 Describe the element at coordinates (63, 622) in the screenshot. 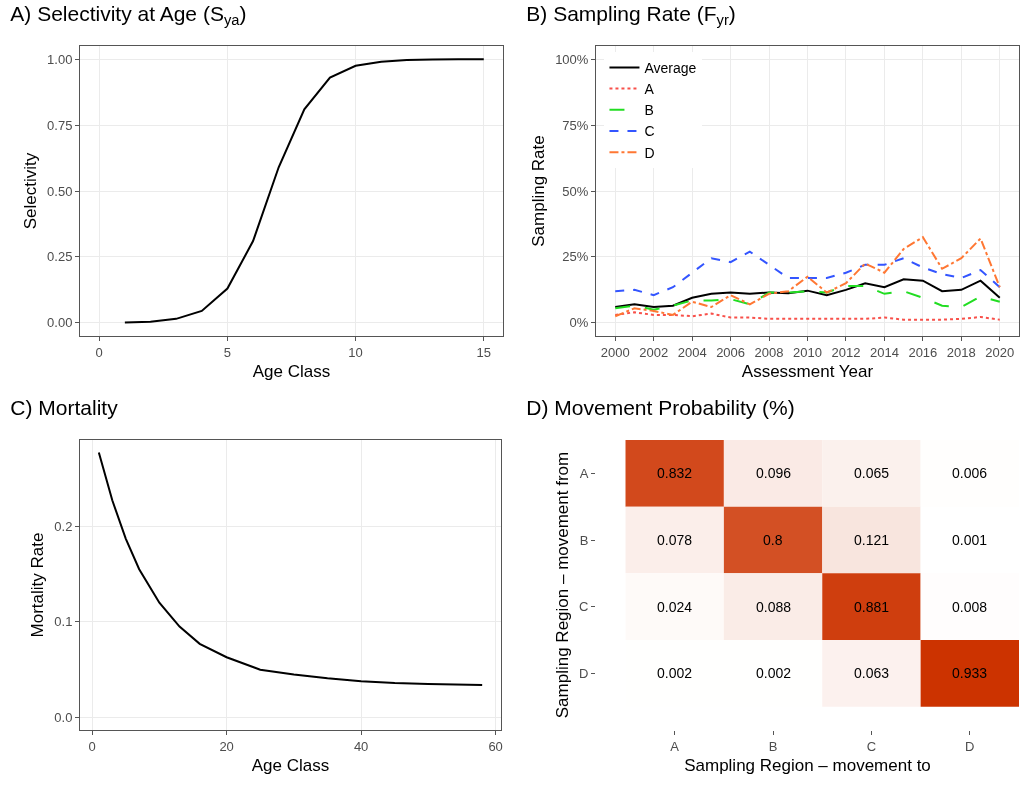

I see `y-tick-label: 0.1` at that location.